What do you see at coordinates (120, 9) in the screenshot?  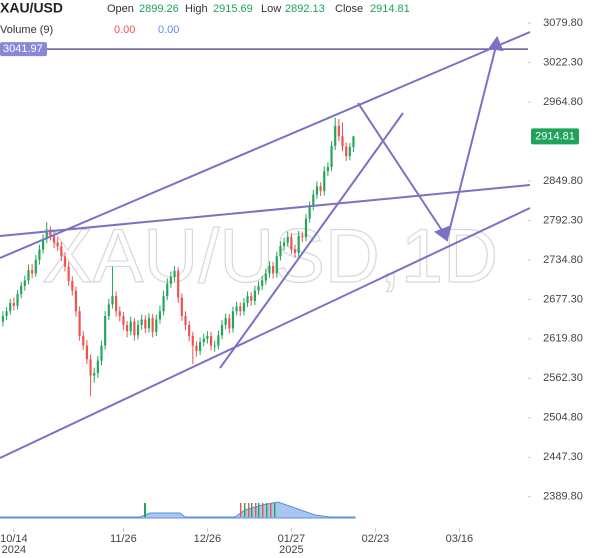 I see `legend-label: Open` at bounding box center [120, 9].